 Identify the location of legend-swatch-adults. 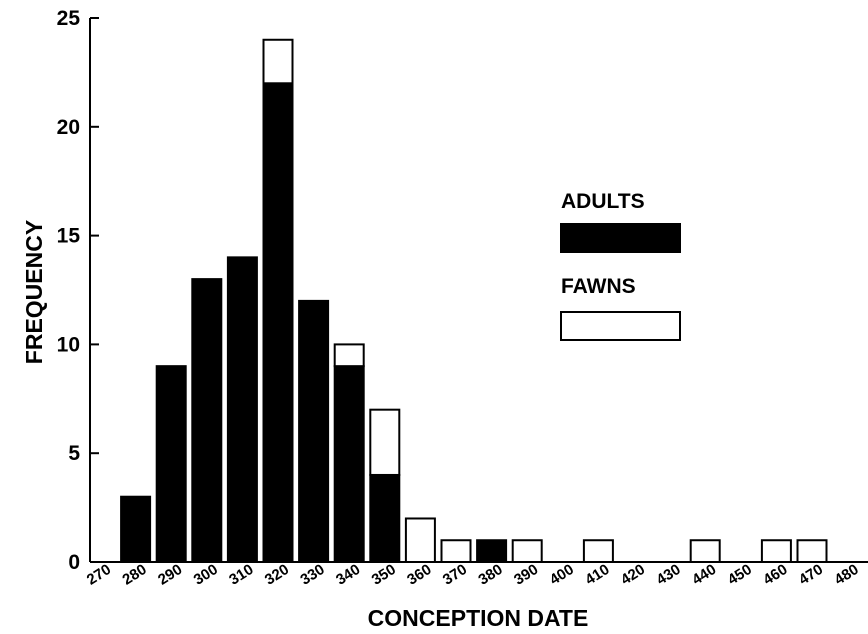
(620, 238).